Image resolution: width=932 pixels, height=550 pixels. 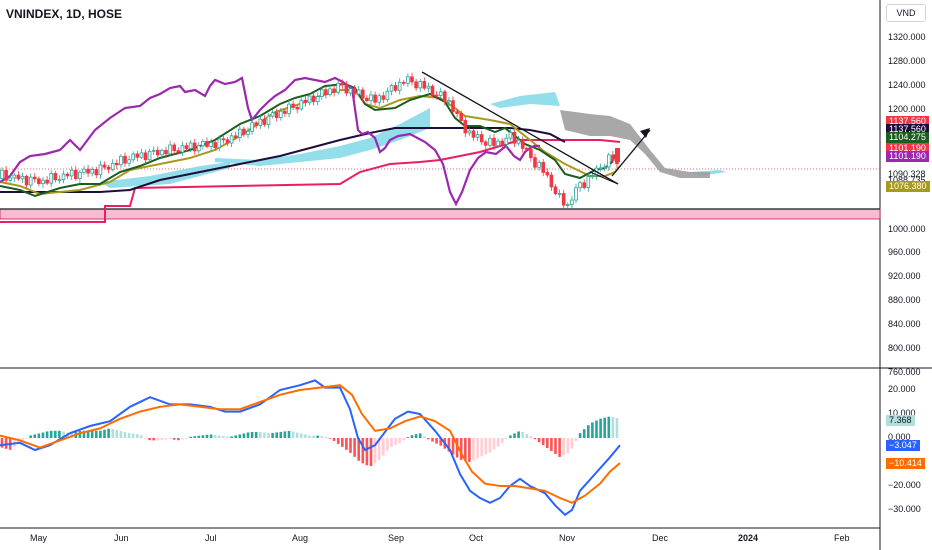 What do you see at coordinates (310, 444) in the screenshot?
I see `signal-line` at bounding box center [310, 444].